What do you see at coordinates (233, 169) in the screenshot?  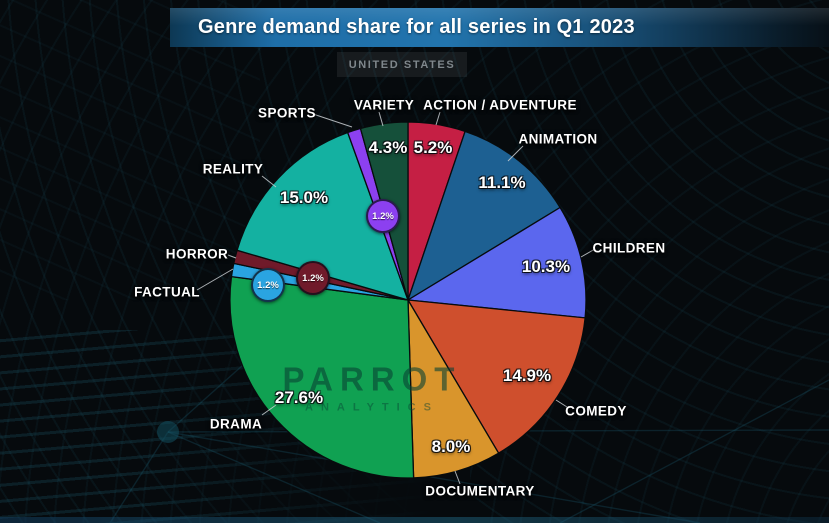 I see `label-reality: REALITY` at bounding box center [233, 169].